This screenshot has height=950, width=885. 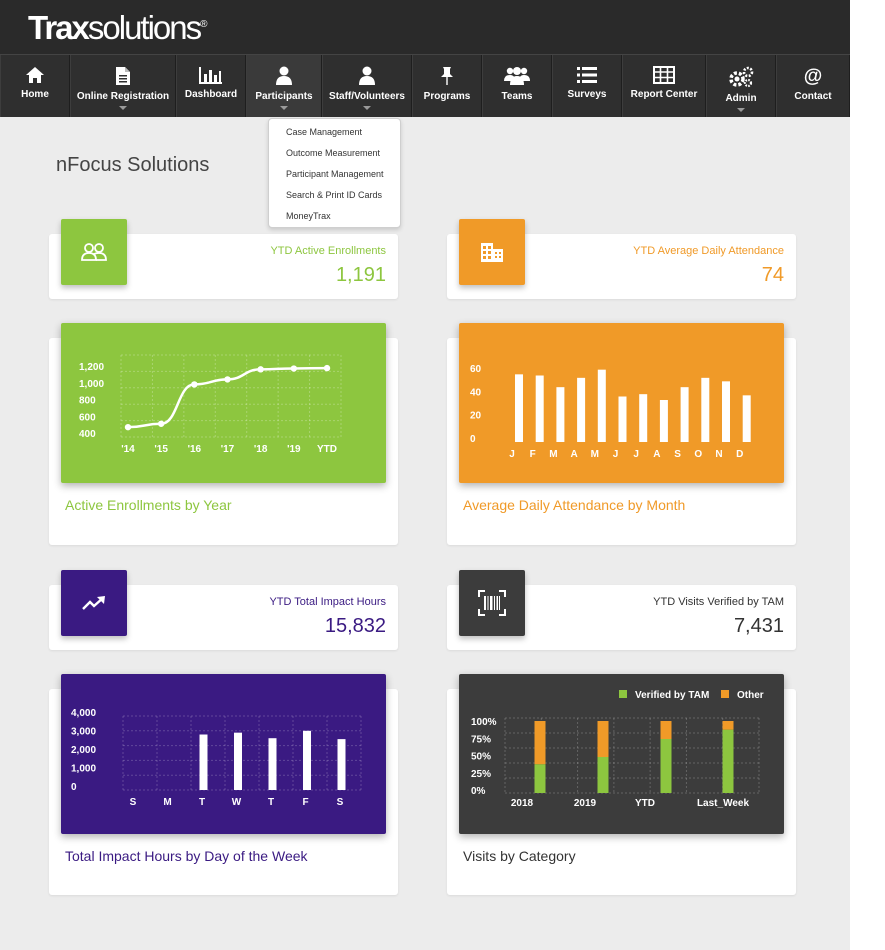 I want to click on x-tick-label: '15, so click(x=161, y=449).